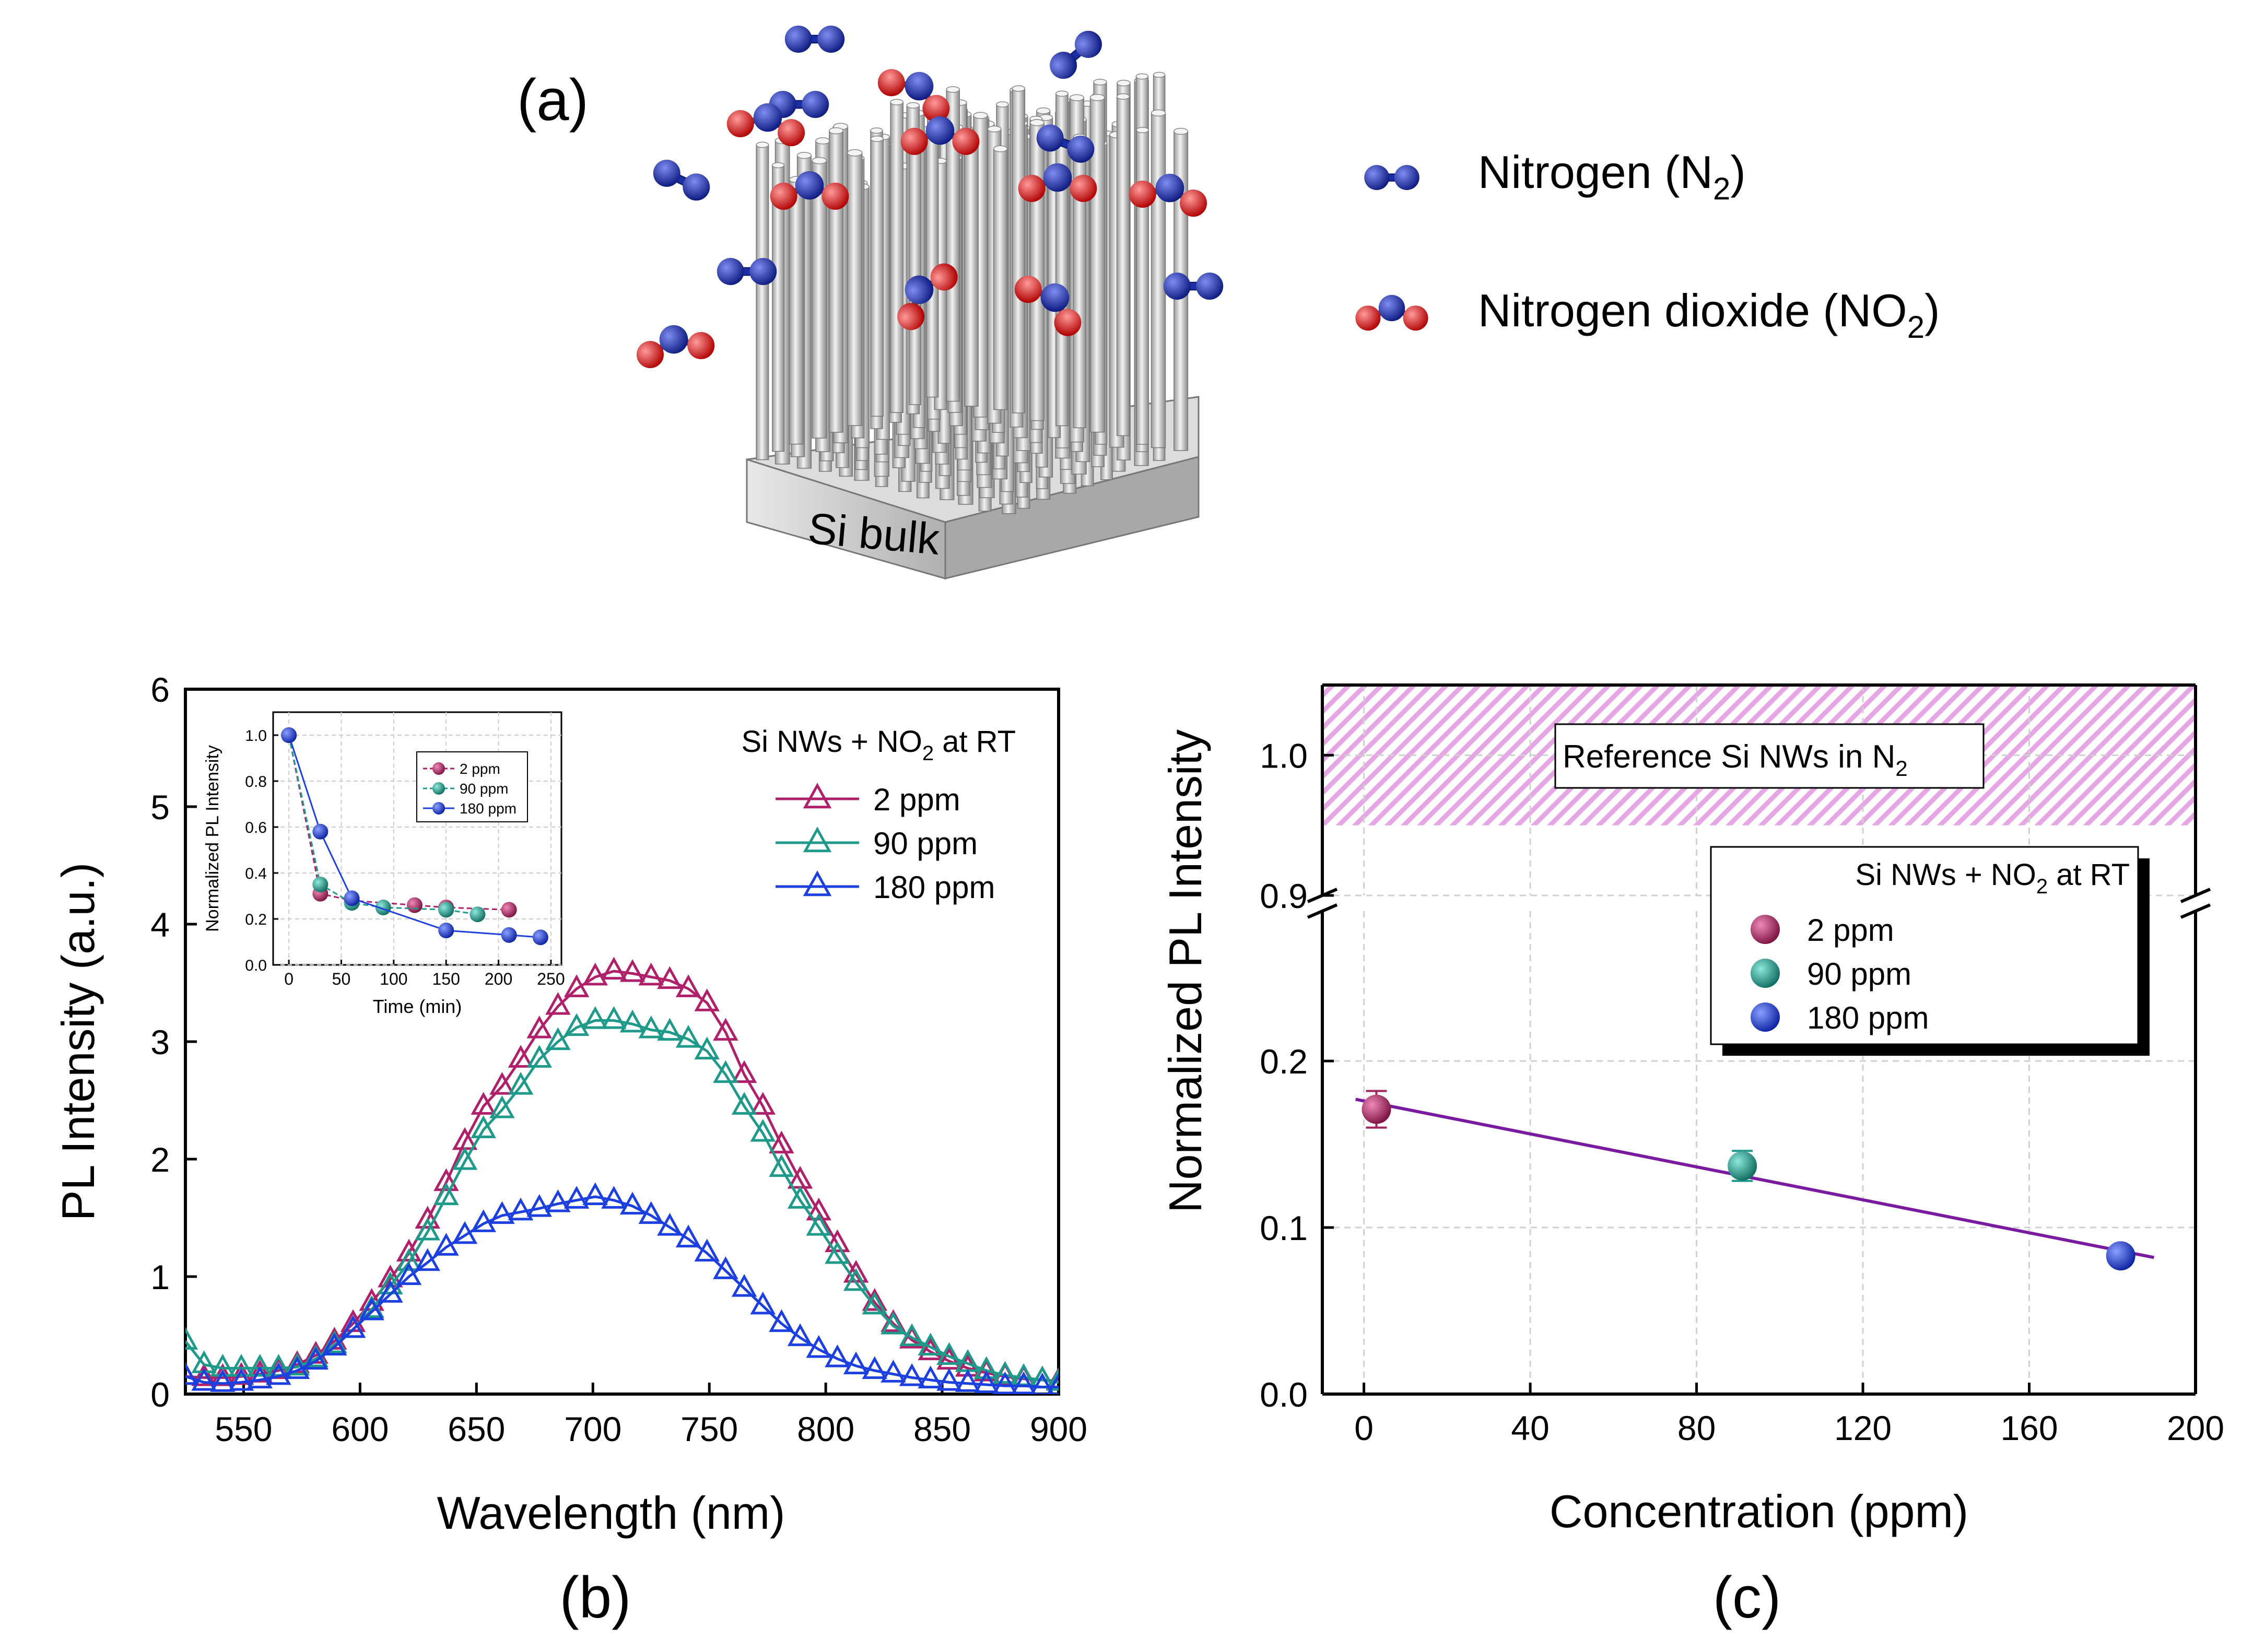 This screenshot has width=2265, height=1652. Describe the element at coordinates (446, 979) in the screenshot. I see `inset-x-tick-label: 150` at that location.